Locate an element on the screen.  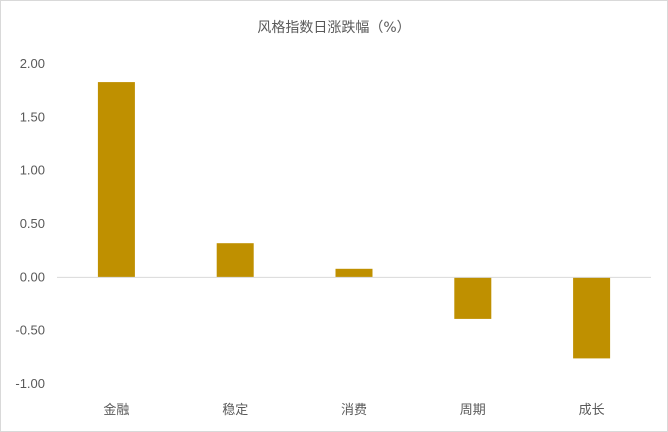
category-label: 消费 is located at coordinates (354, 410).